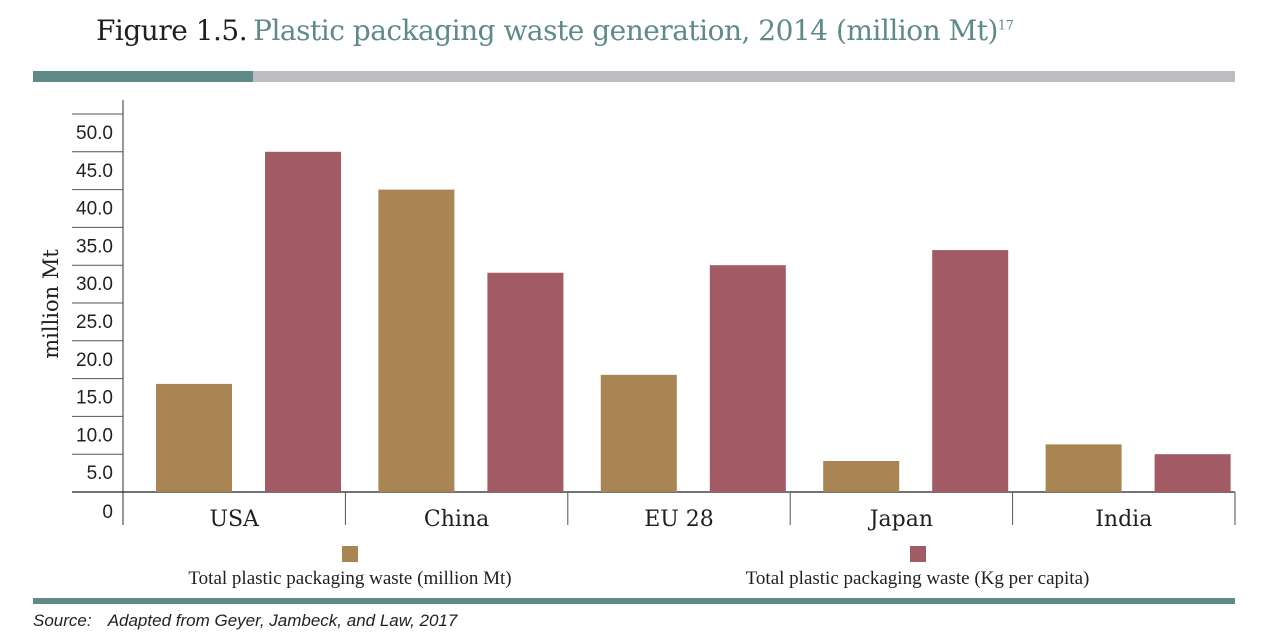 The height and width of the screenshot is (642, 1276). Describe the element at coordinates (172, 30) in the screenshot. I see `figure-number: Figure 1.5.` at that location.